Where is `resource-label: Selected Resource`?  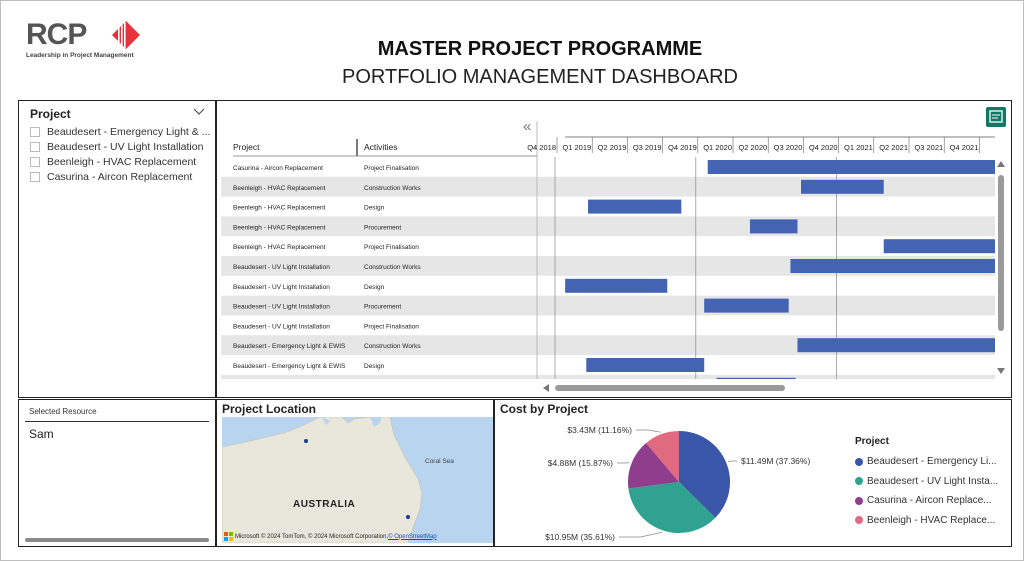
resource-label: Selected Resource is located at coordinates (63, 411).